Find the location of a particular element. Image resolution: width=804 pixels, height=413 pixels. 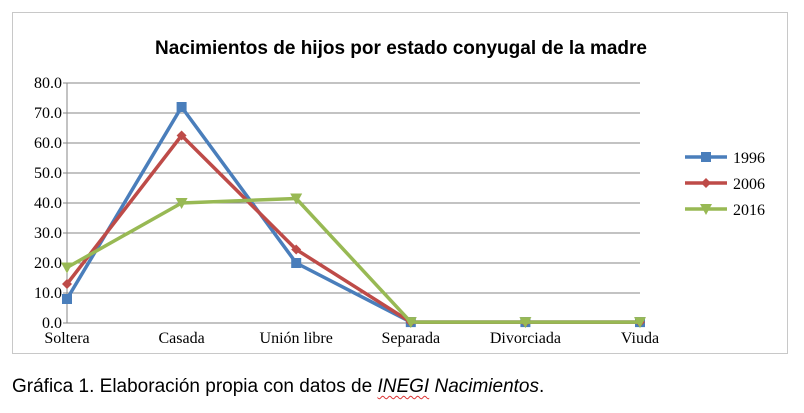

y-axis-ticks: 0.0 10.0 20.0 30.0 40.0 50.0 60.0 70.0 80.0 is located at coordinates (48, 203).